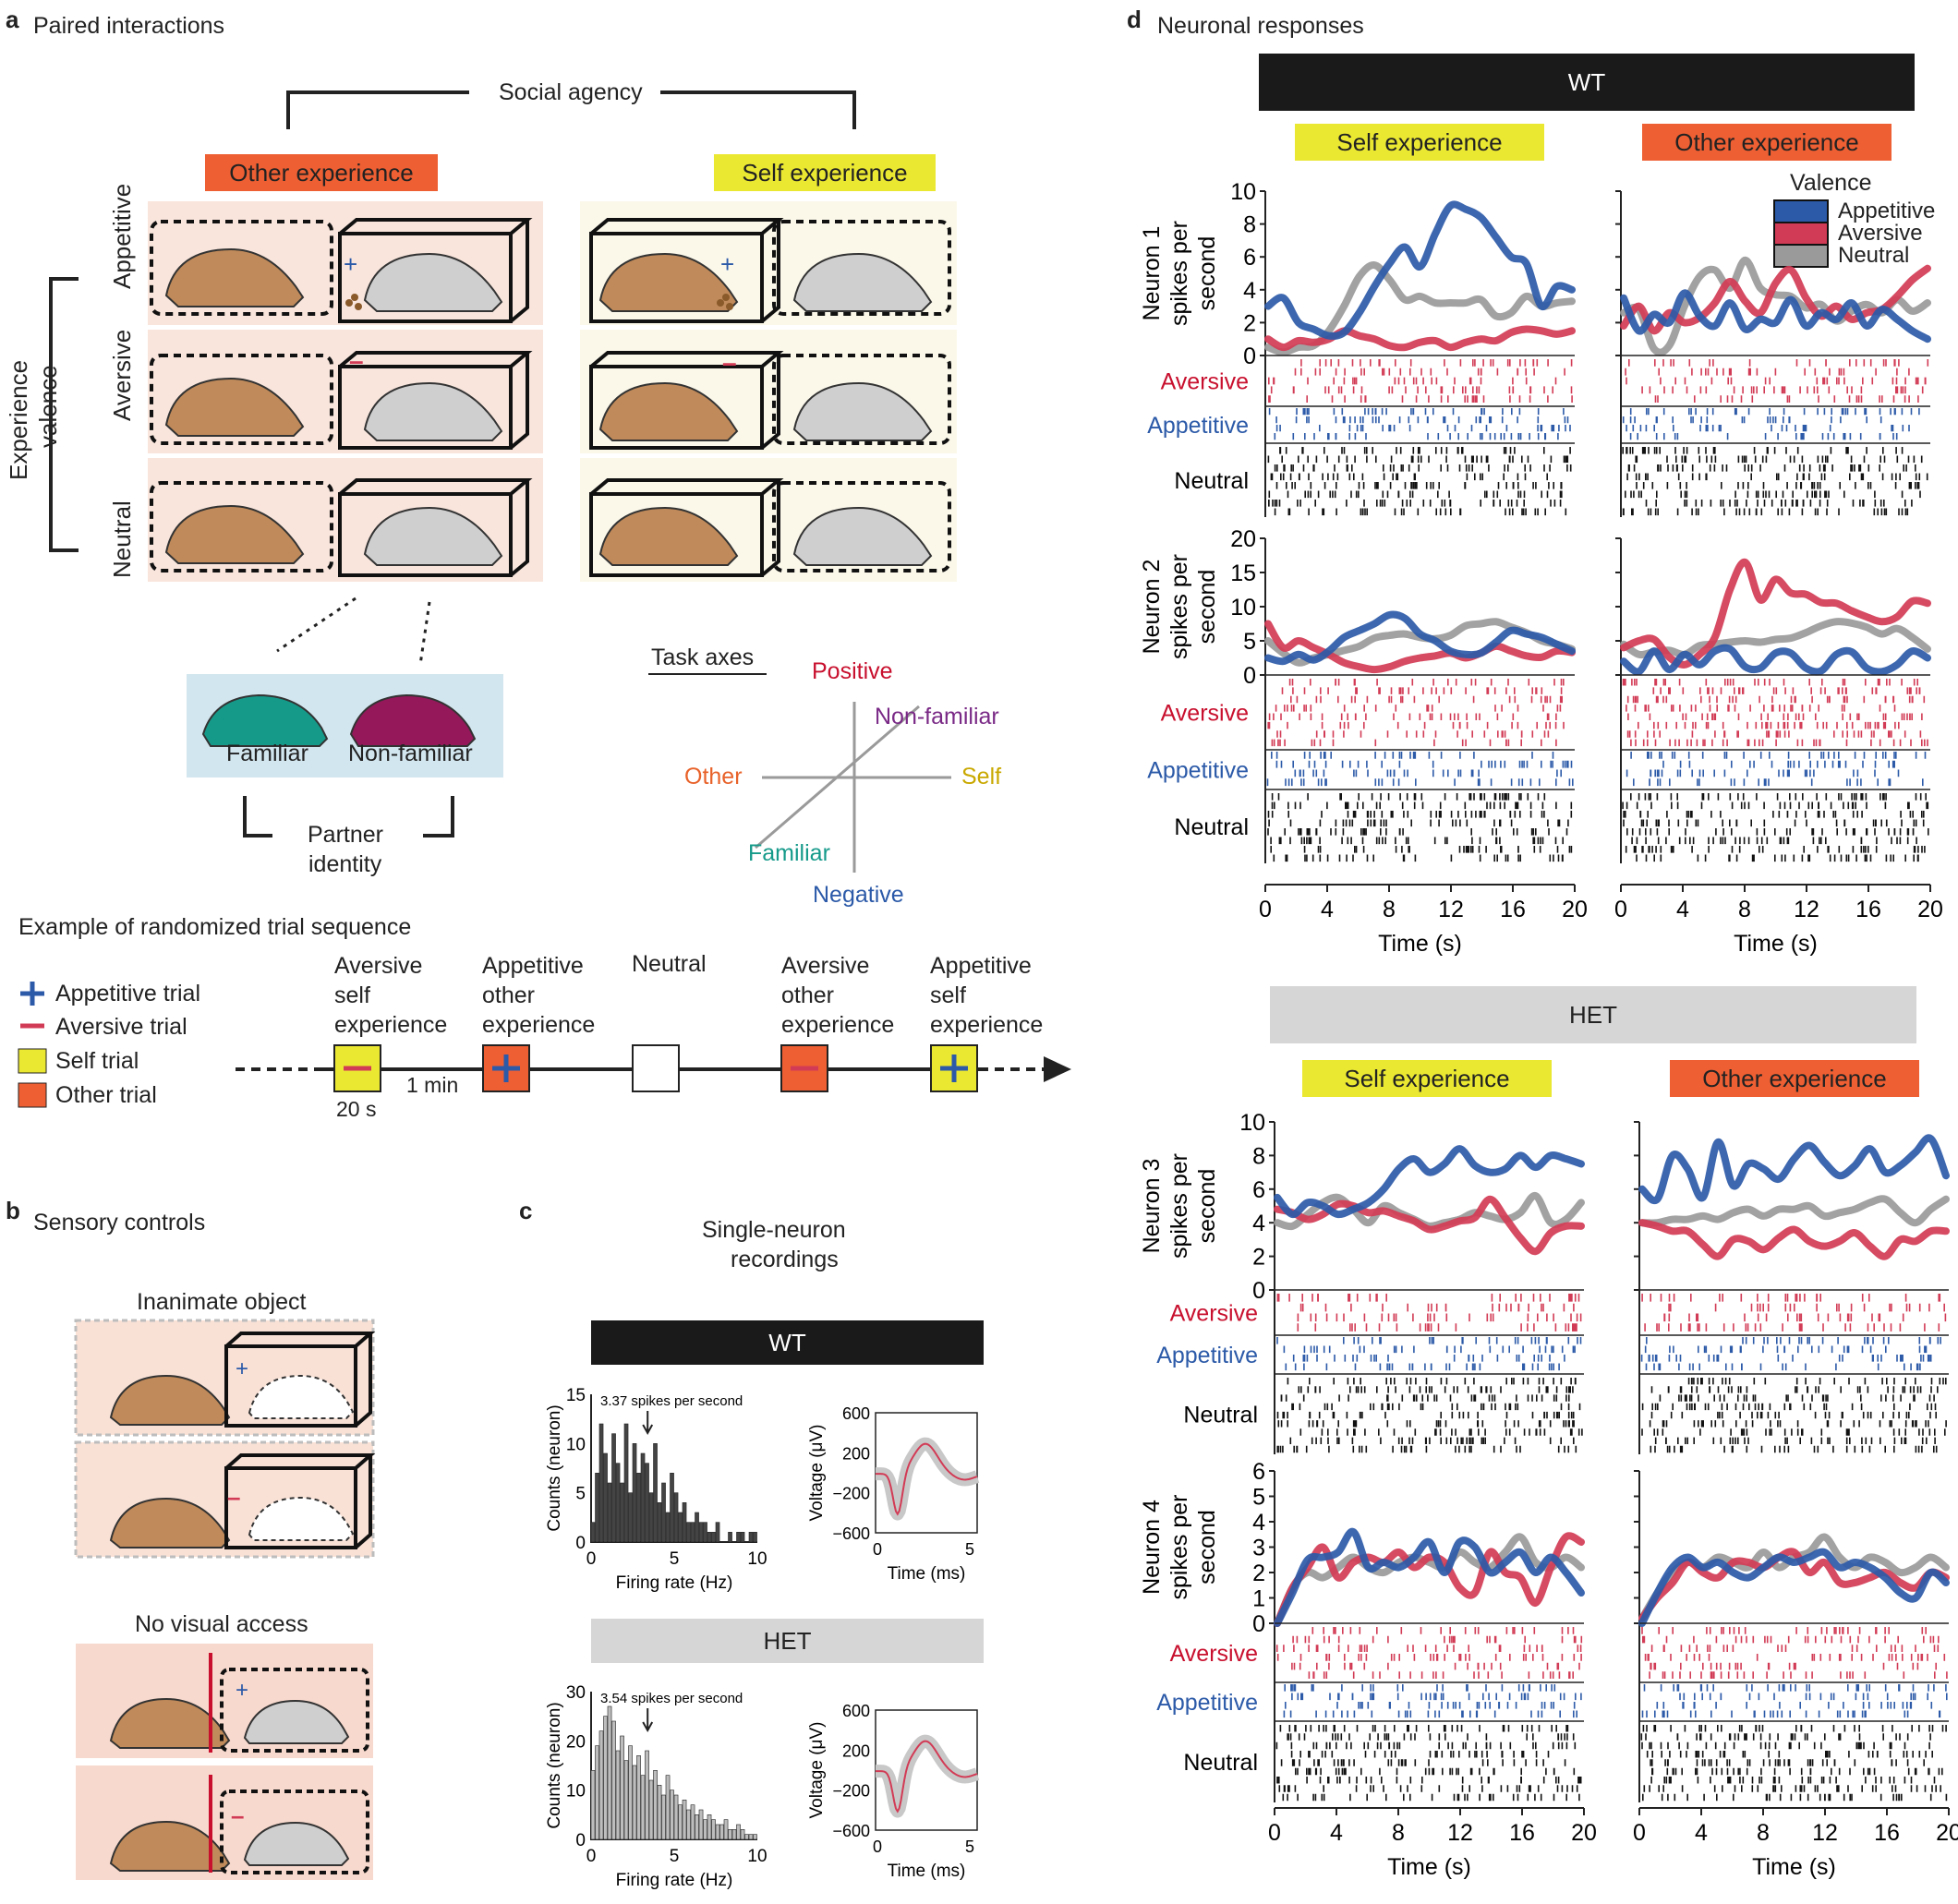  I want to click on het-bar-d: HET, so click(1593, 1014).